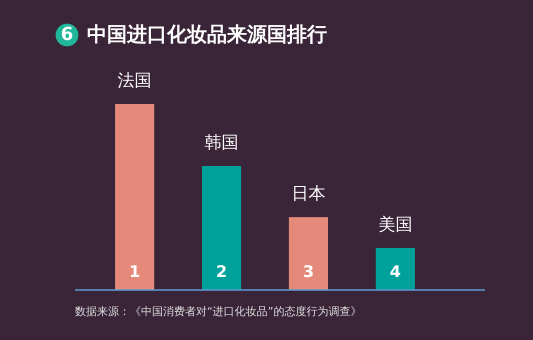  Describe the element at coordinates (308, 271) in the screenshot. I see `annotation: 3` at that location.